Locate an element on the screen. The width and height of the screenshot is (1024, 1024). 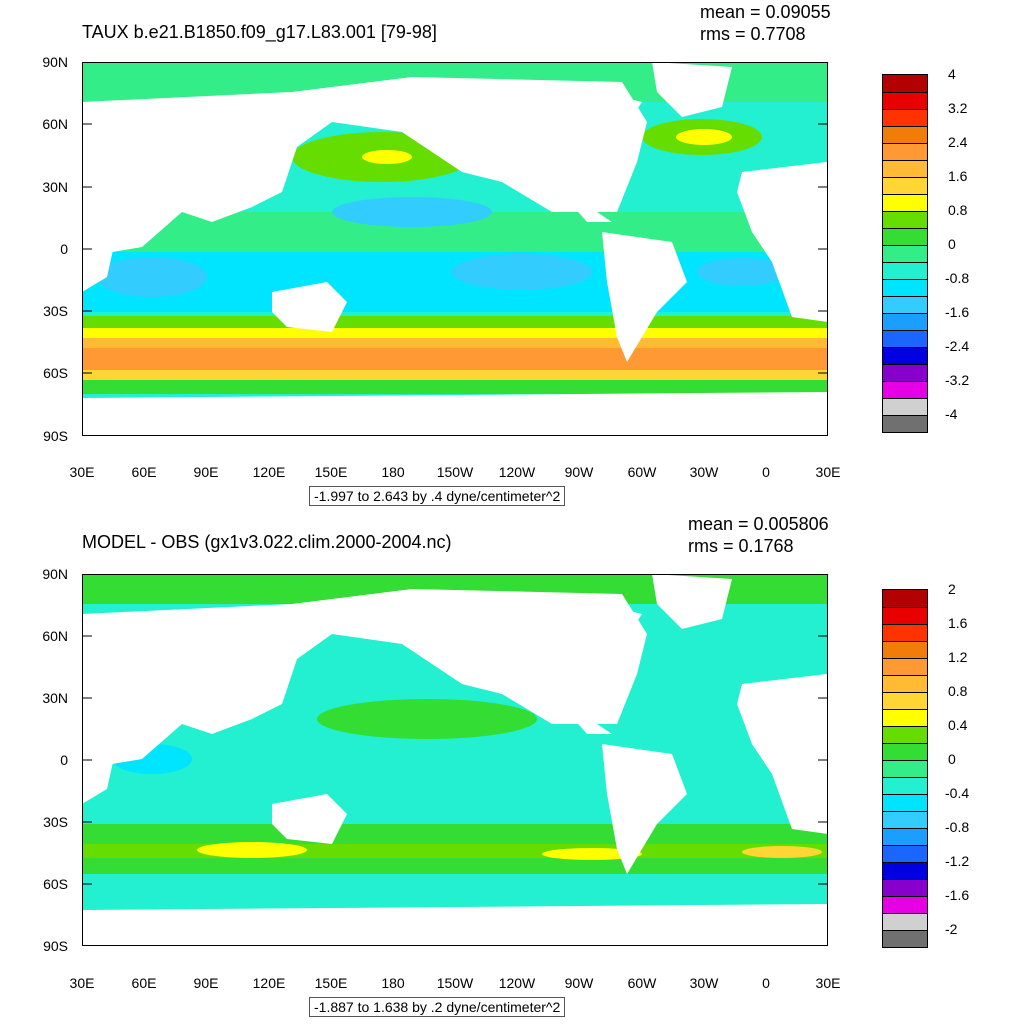
south-band-yellow2 is located at coordinates (455, 375).